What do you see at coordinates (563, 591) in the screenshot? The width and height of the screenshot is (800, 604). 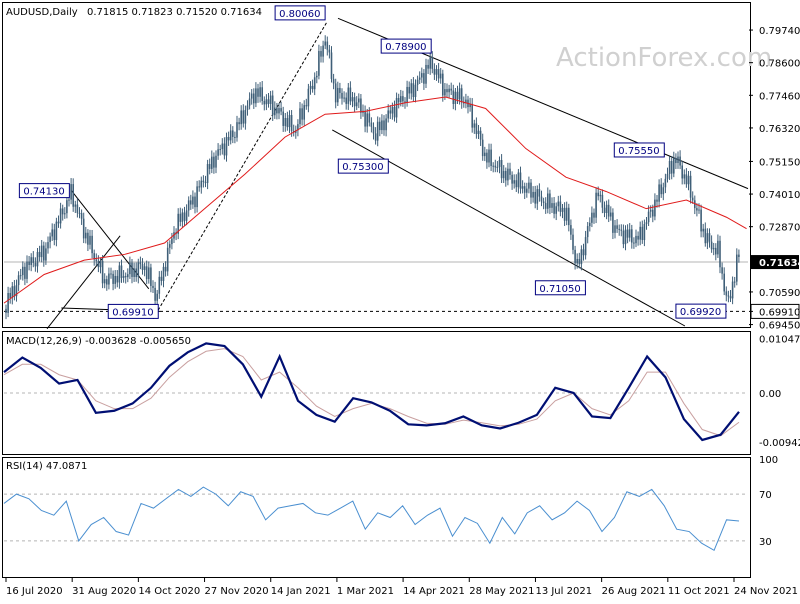 I see `x-tick-label: 13 Jul 2021` at bounding box center [563, 591].